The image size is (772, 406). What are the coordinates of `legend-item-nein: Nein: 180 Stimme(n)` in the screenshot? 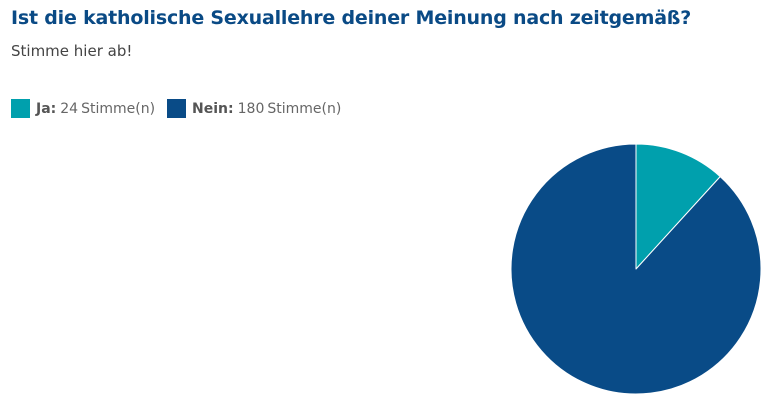 It's located at (254, 108).